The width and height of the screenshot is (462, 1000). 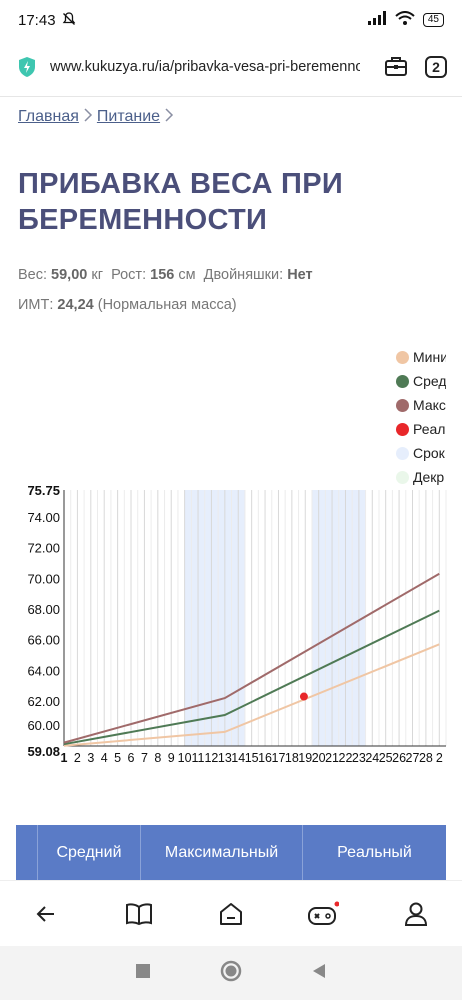 What do you see at coordinates (211, 758) in the screenshot?
I see `x-tick-label: 12` at bounding box center [211, 758].